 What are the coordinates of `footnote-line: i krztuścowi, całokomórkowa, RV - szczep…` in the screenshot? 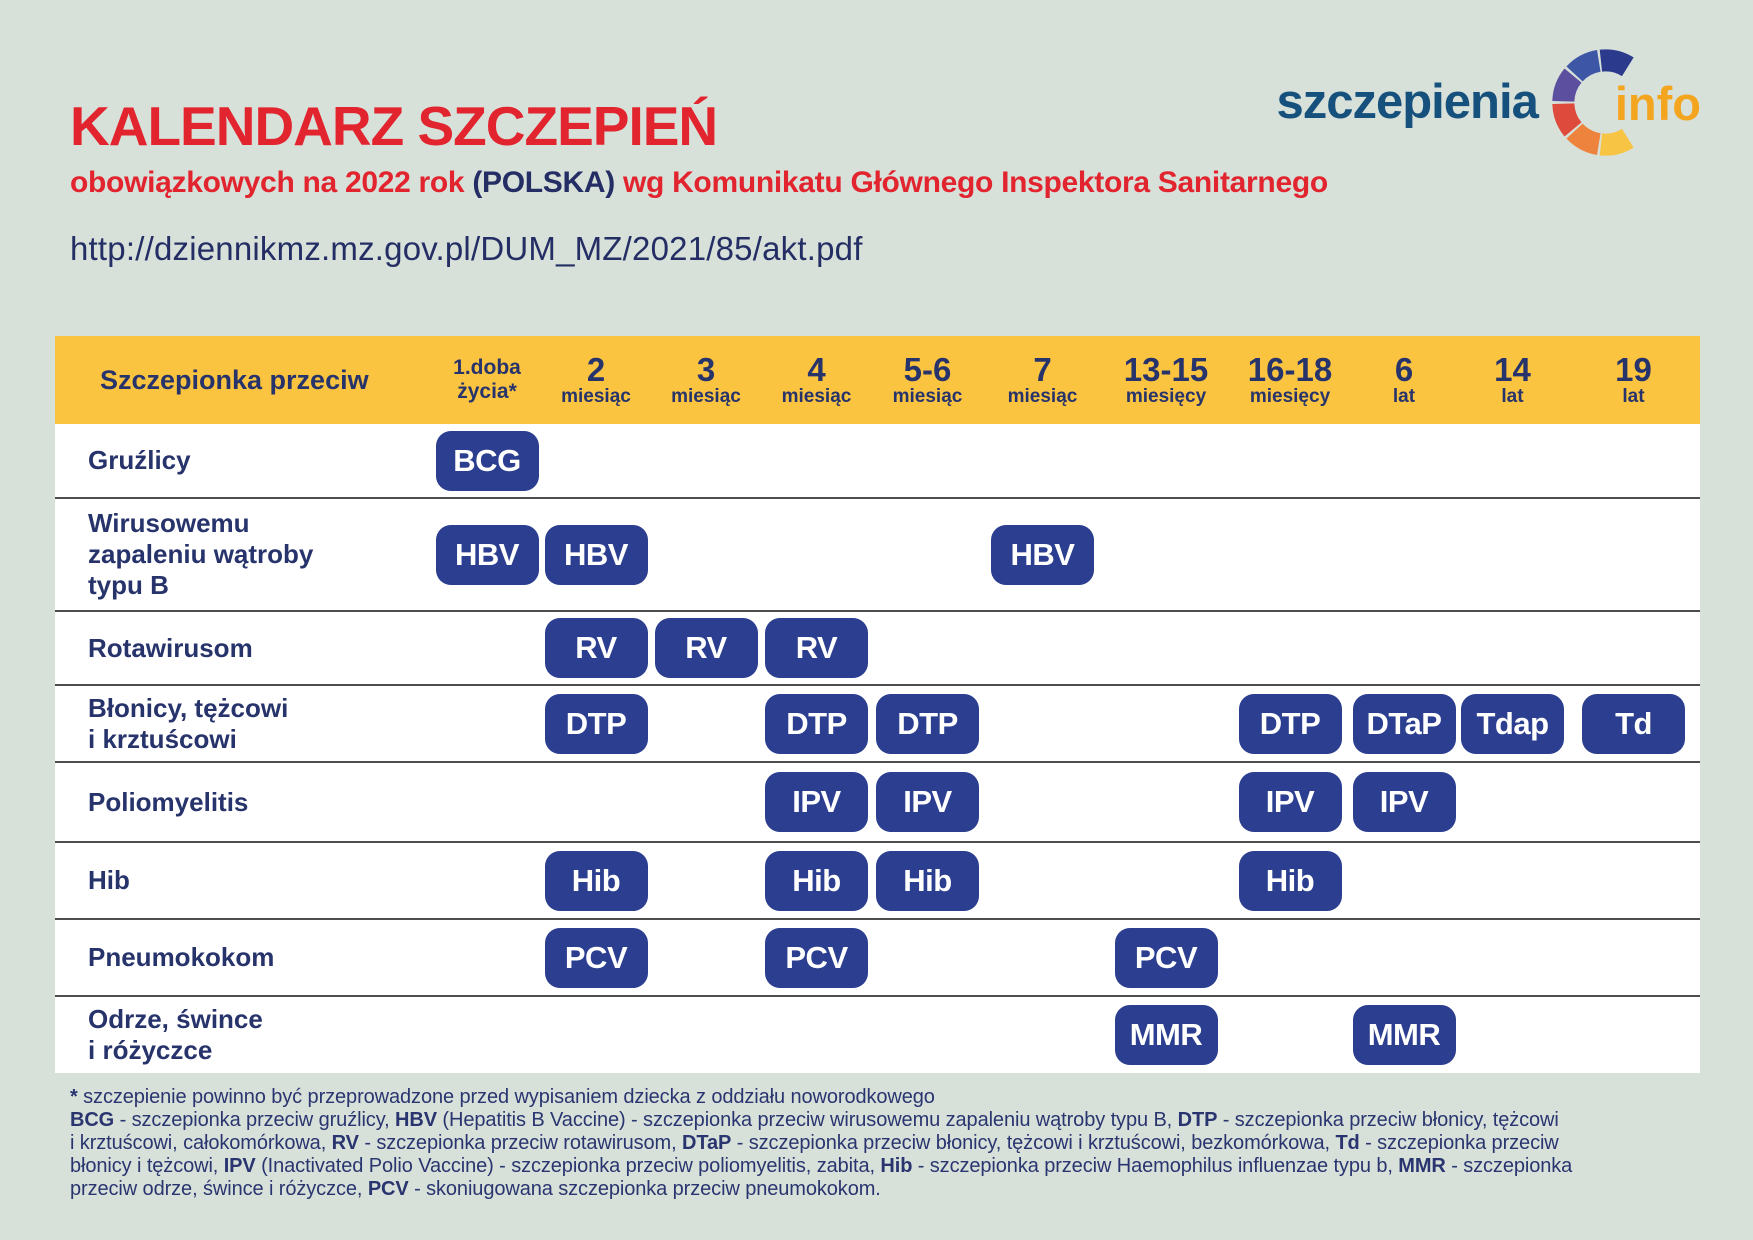 It's located at (885, 1143).